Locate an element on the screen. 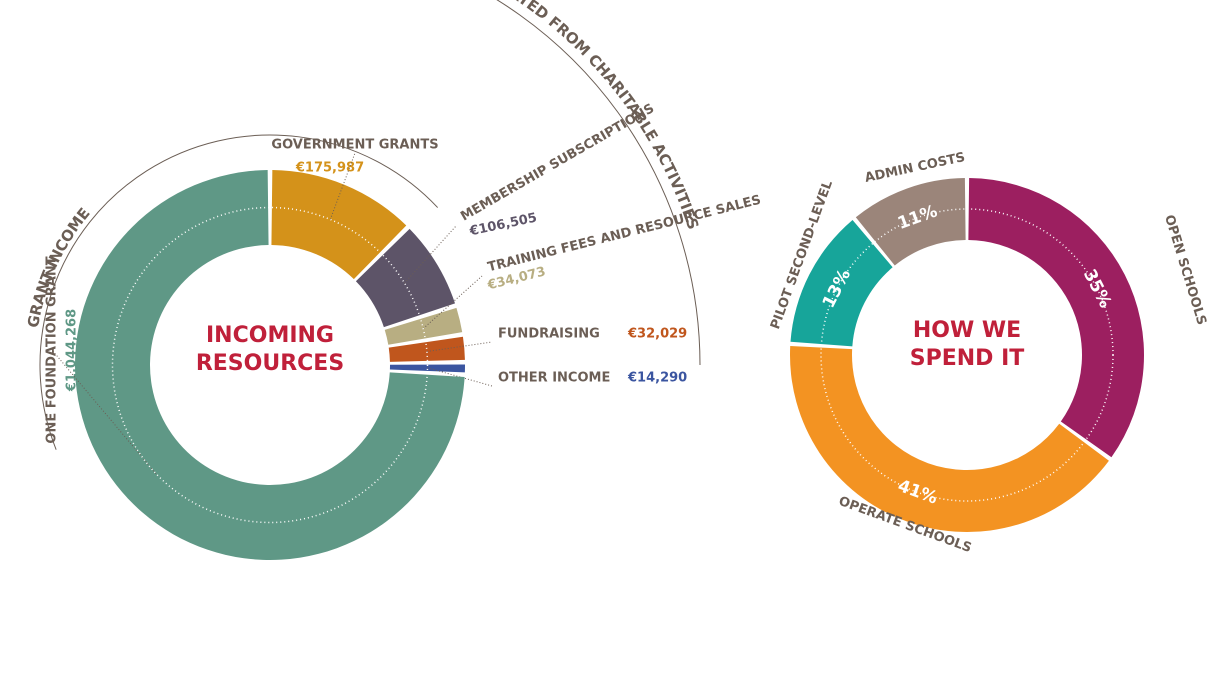  group-outline is located at coordinates (598, 183).